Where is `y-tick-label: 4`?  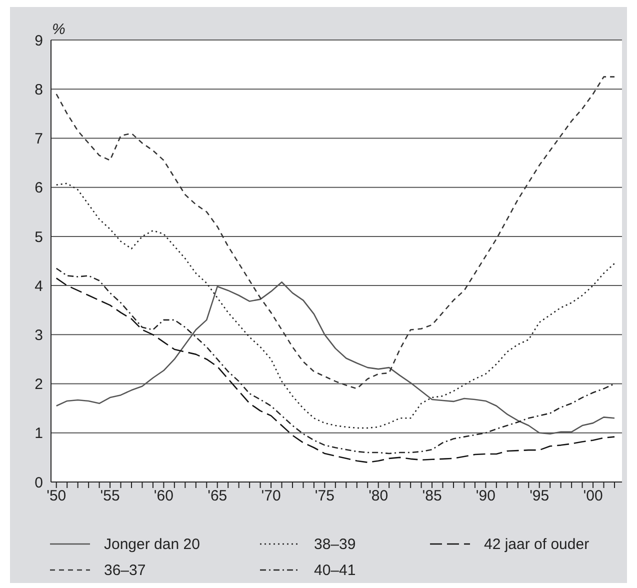 y-tick-label: 4 is located at coordinates (38, 286).